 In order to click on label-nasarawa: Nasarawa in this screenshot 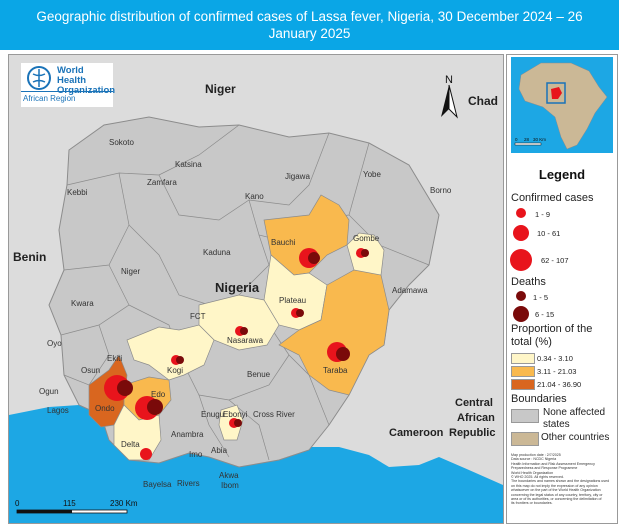, I will do `click(245, 340)`.